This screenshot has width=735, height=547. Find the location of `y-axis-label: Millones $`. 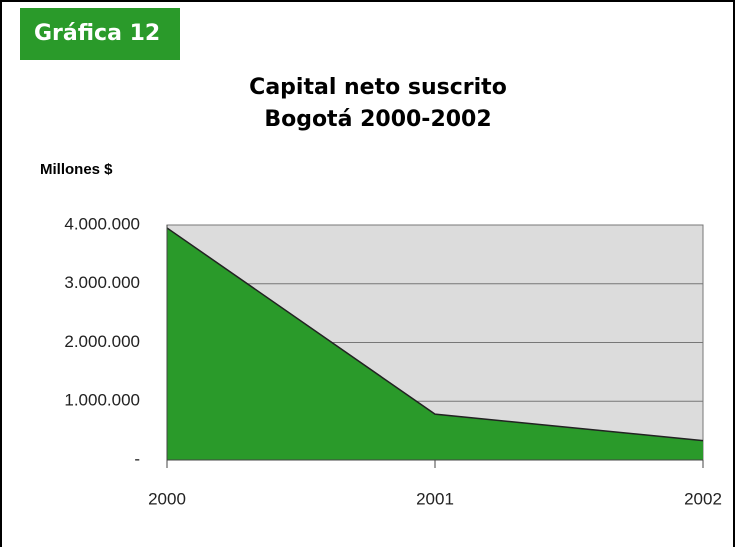

y-axis-label: Millones $ is located at coordinates (76, 169).